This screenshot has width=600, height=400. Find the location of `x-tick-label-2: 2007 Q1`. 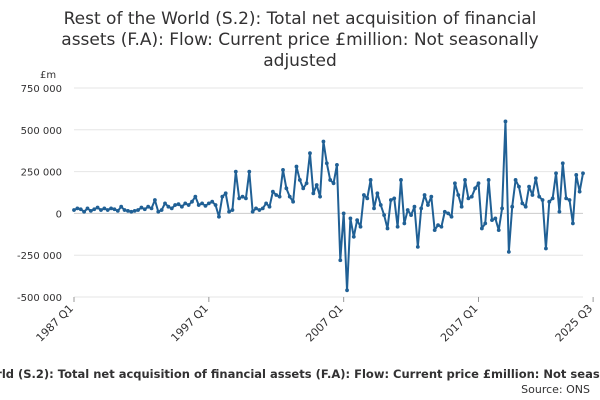

x-tick-label-2: 2007 Q1 is located at coordinates (324, 323).